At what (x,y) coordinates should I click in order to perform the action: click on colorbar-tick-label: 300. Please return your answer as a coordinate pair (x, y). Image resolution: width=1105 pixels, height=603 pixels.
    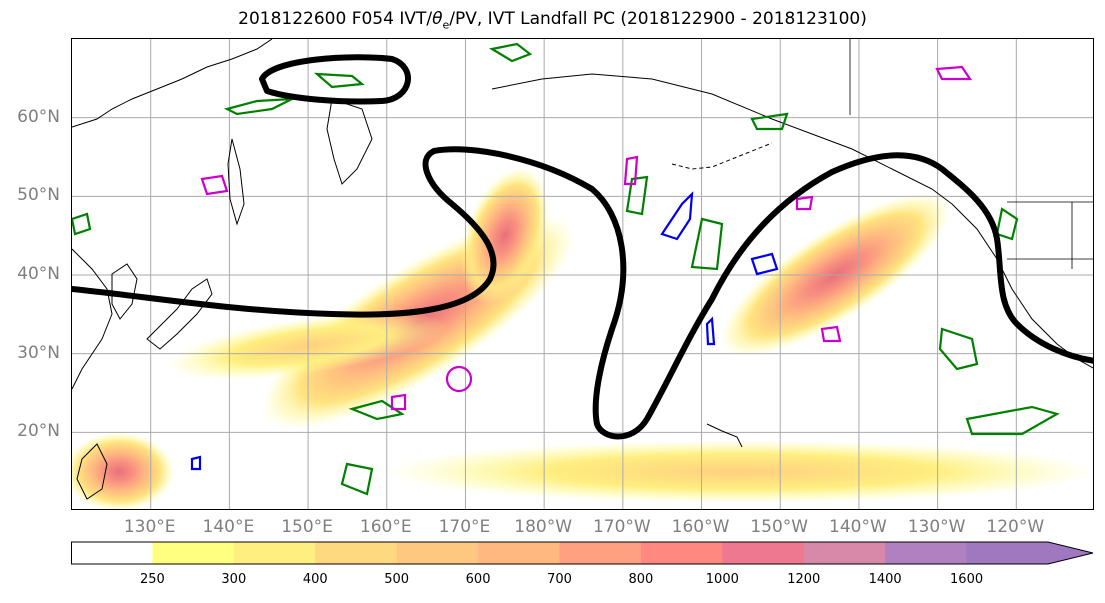
    Looking at the image, I should click on (234, 579).